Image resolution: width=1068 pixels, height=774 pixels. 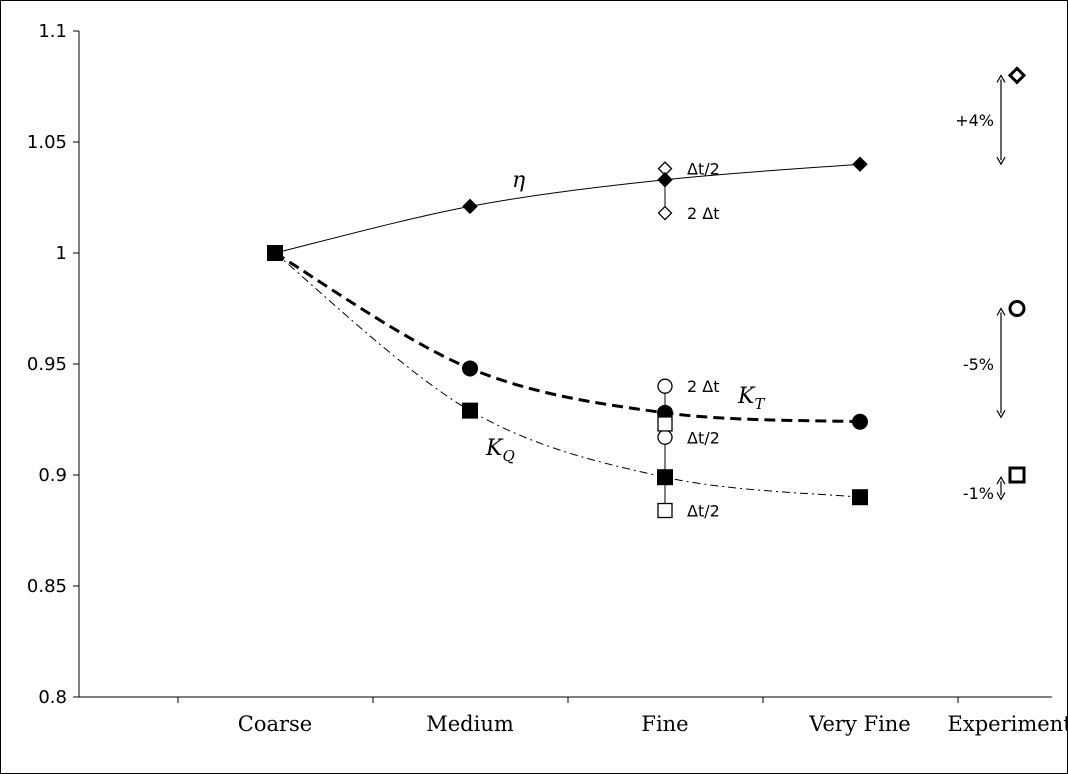 What do you see at coordinates (61, 253) in the screenshot?
I see `y-tick-label: 1` at bounding box center [61, 253].